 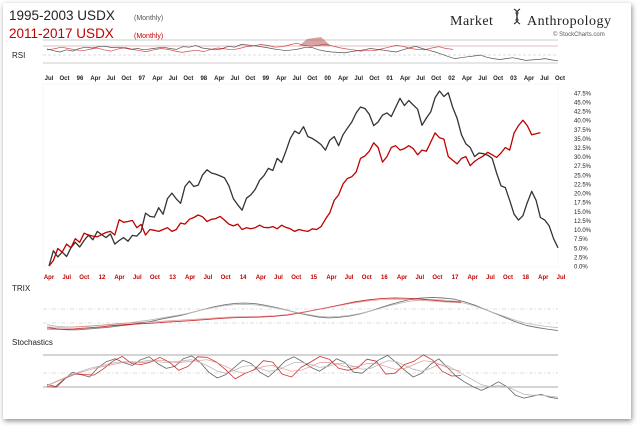 I want to click on y-tick-label: 0.0%, so click(x=581, y=268).